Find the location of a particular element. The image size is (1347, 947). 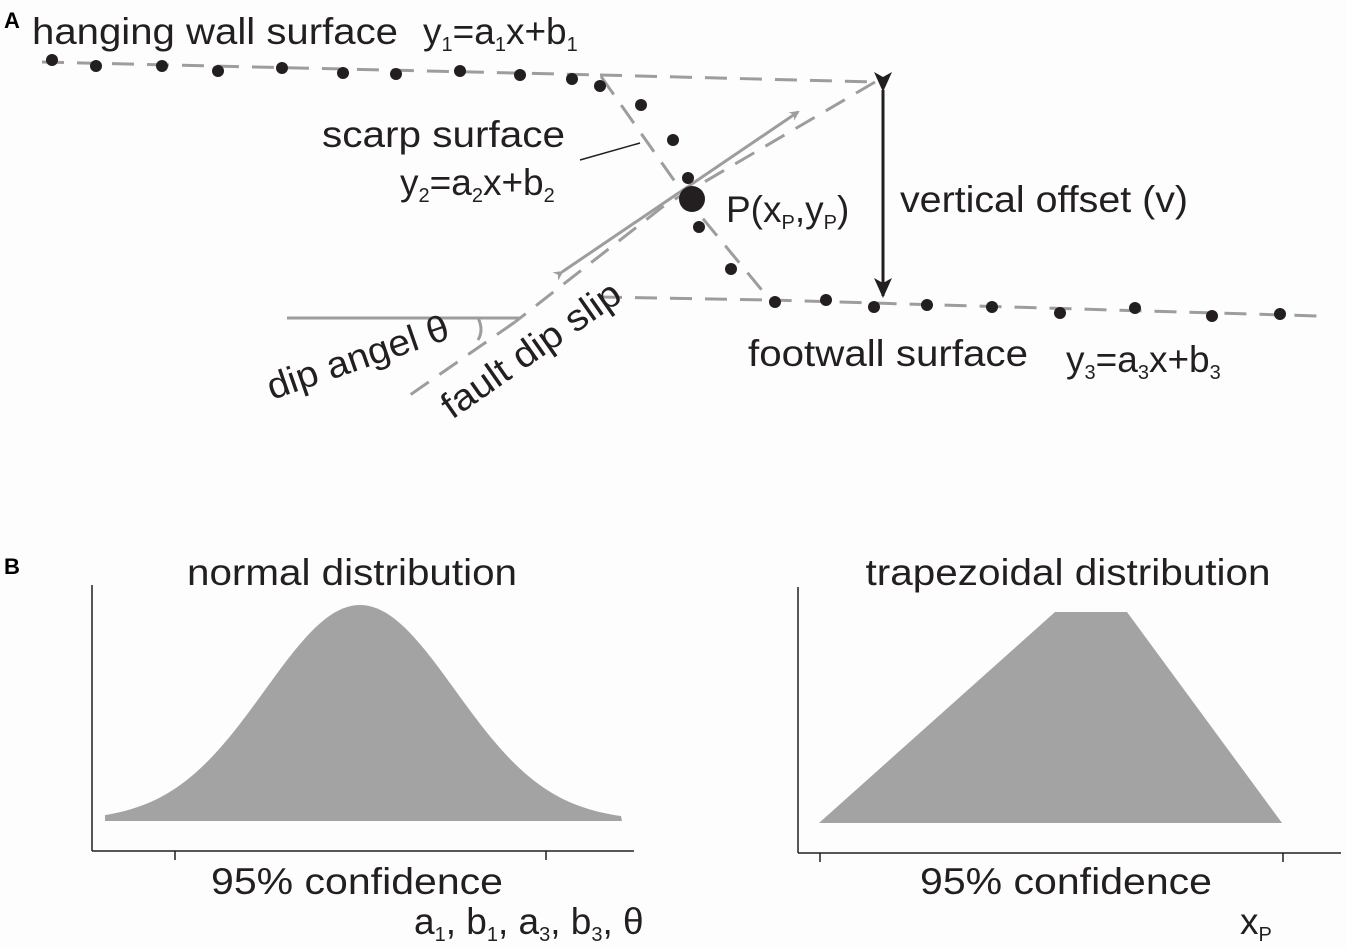

normal-distribution-area is located at coordinates (363, 713).